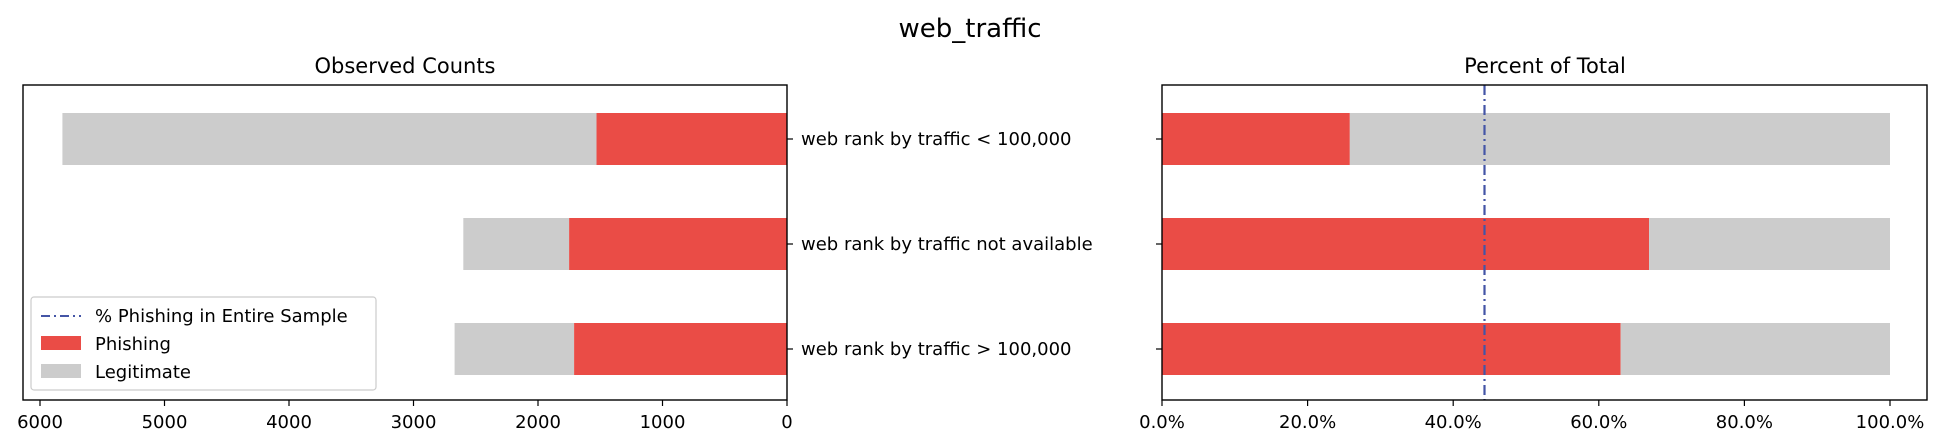 This screenshot has width=1941, height=447. Describe the element at coordinates (414, 422) in the screenshot. I see `x-tick-label: 3000` at that location.